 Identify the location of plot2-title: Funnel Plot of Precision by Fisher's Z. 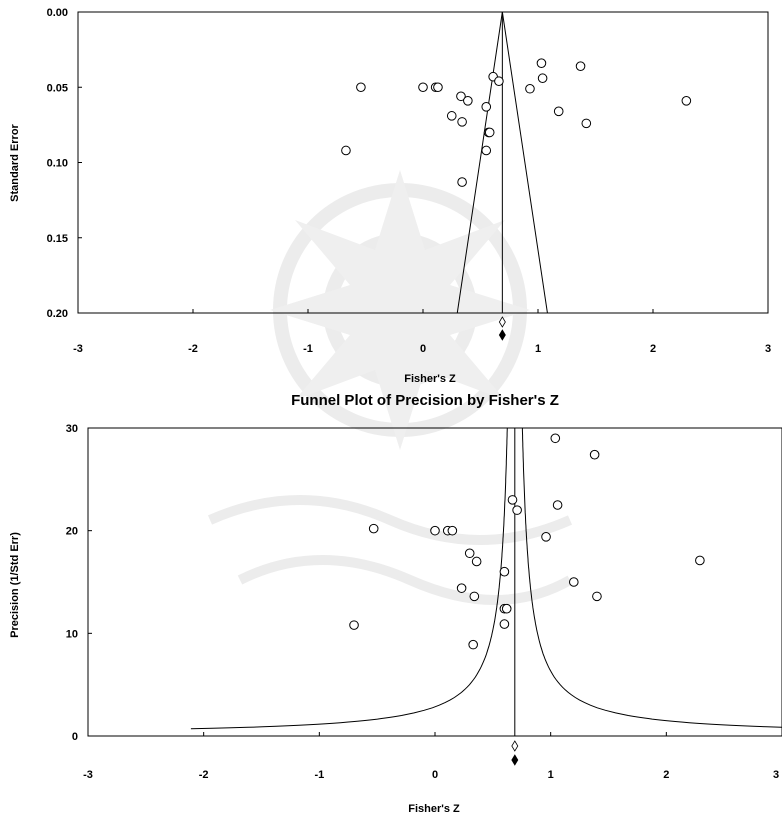
(425, 400).